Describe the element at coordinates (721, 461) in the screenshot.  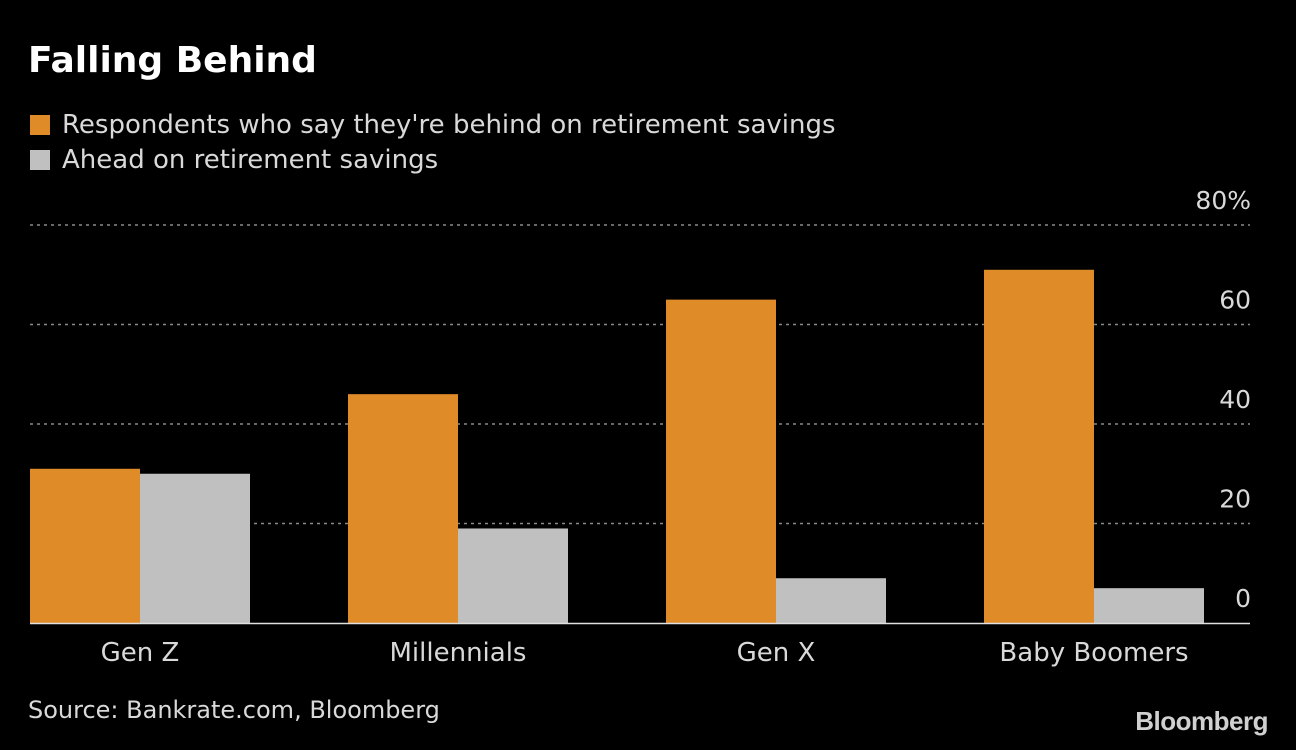
I see `bar-behind-gen-x` at that location.